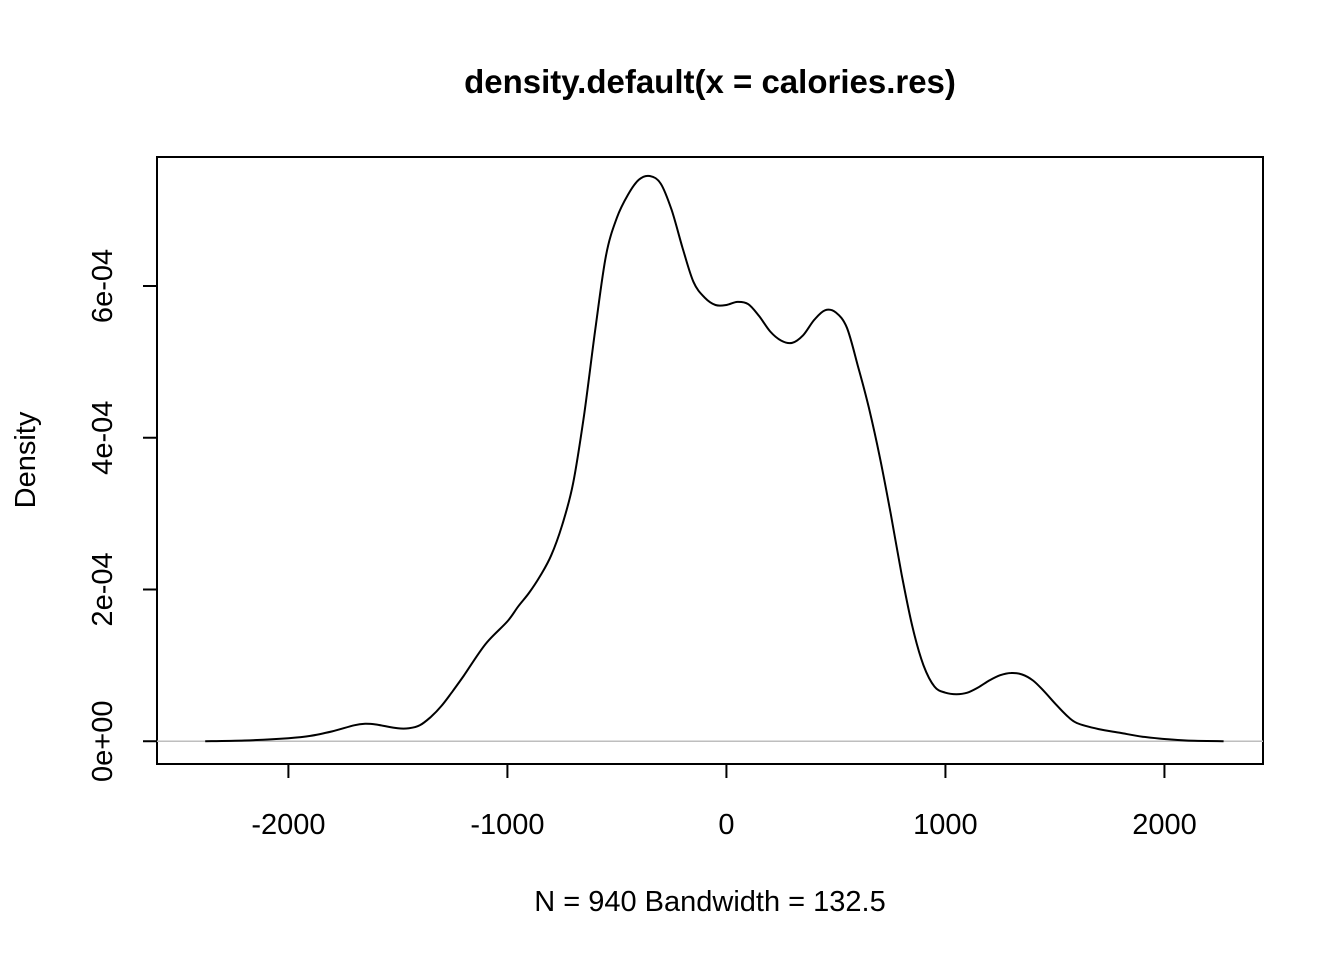 The height and width of the screenshot is (960, 1344). I want to click on y-tick-label: 2e-04, so click(103, 589).